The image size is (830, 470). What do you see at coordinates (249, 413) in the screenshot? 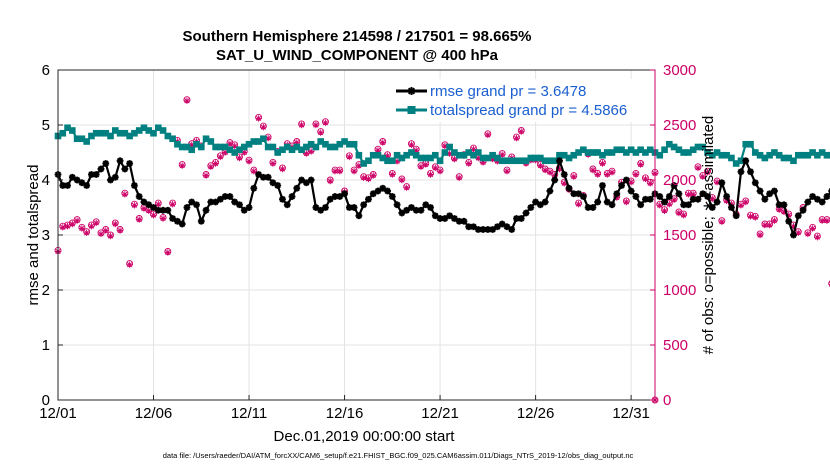
I see `x-tick-label: 12/11` at bounding box center [249, 413].